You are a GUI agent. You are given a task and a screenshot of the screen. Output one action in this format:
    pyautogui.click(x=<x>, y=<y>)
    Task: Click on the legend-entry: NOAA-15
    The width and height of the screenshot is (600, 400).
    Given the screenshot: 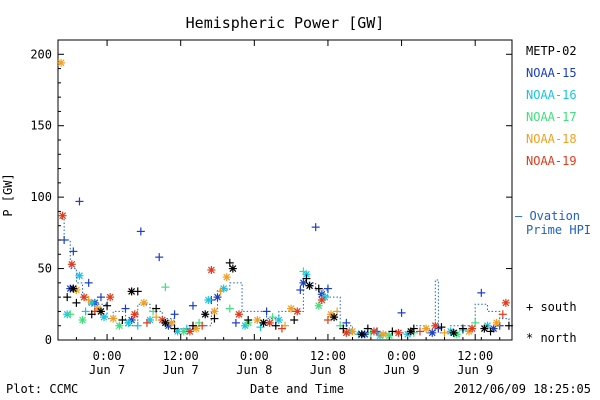 What is the action you would take?
    pyautogui.click(x=551, y=73)
    